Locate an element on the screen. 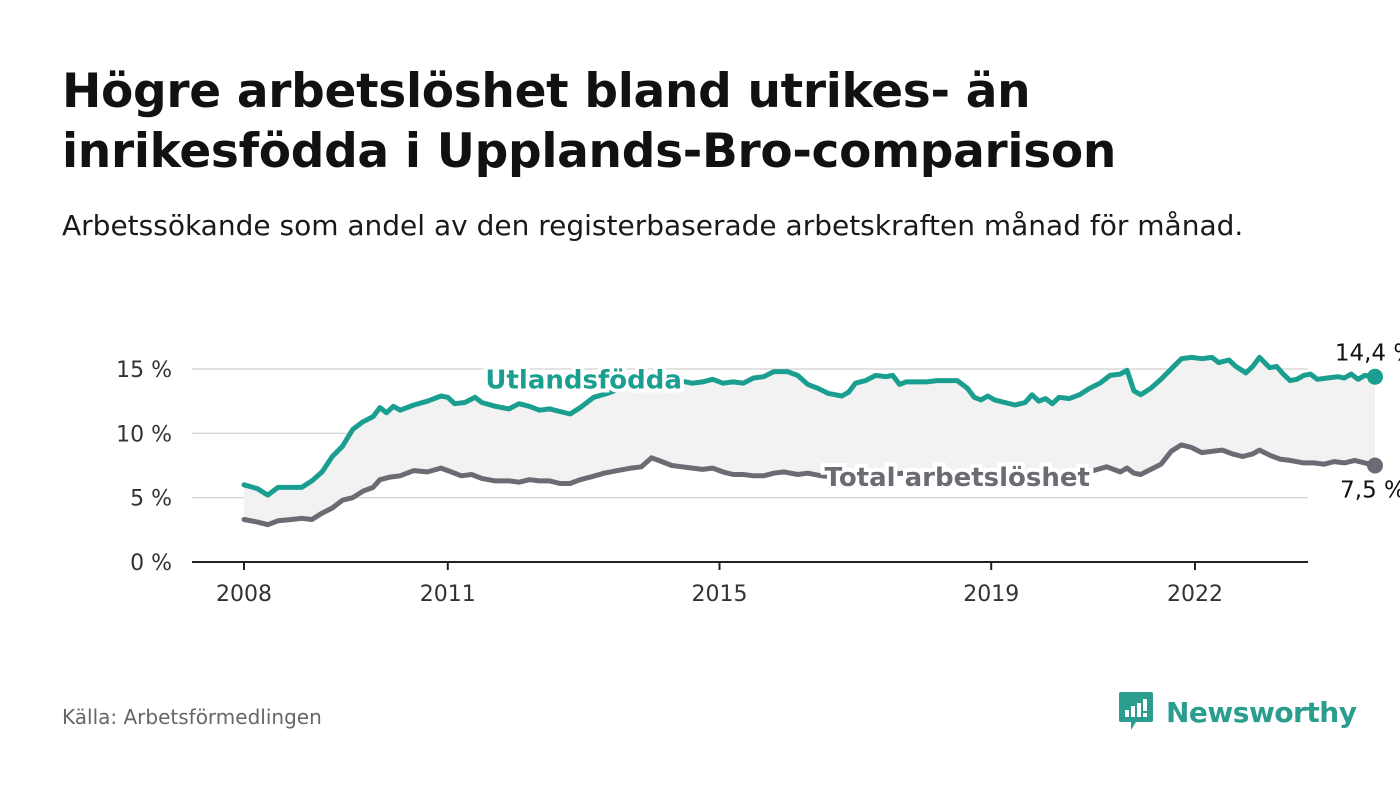 Image resolution: width=1400 pixels, height=794 pixels. y-tick-label: 0 % is located at coordinates (151, 563).